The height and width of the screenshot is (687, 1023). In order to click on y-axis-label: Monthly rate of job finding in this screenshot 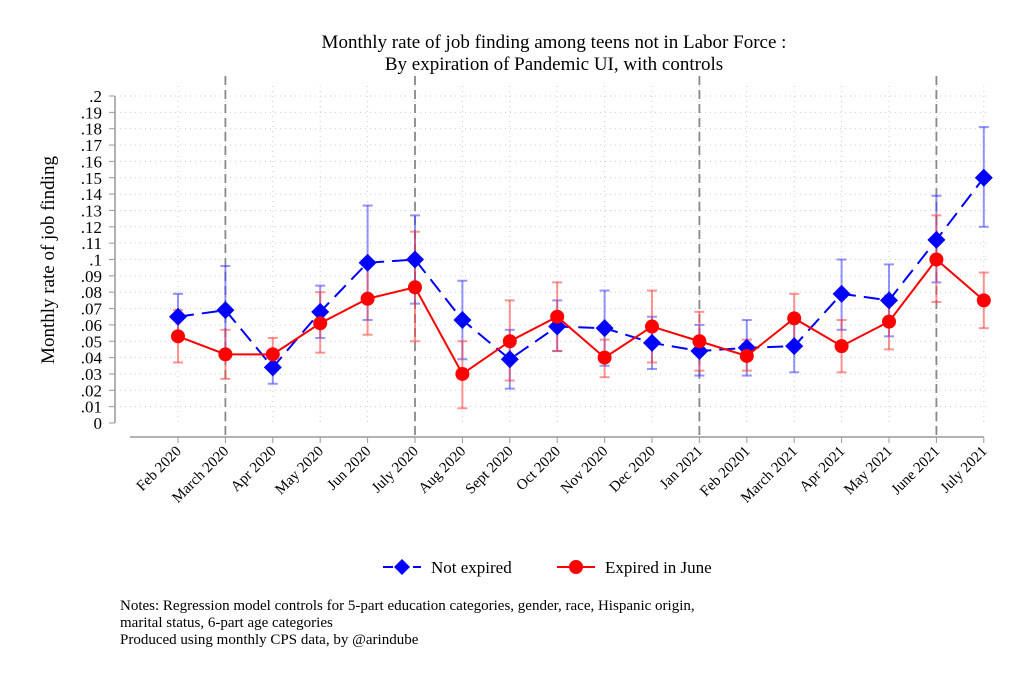, I will do `click(48, 260)`.